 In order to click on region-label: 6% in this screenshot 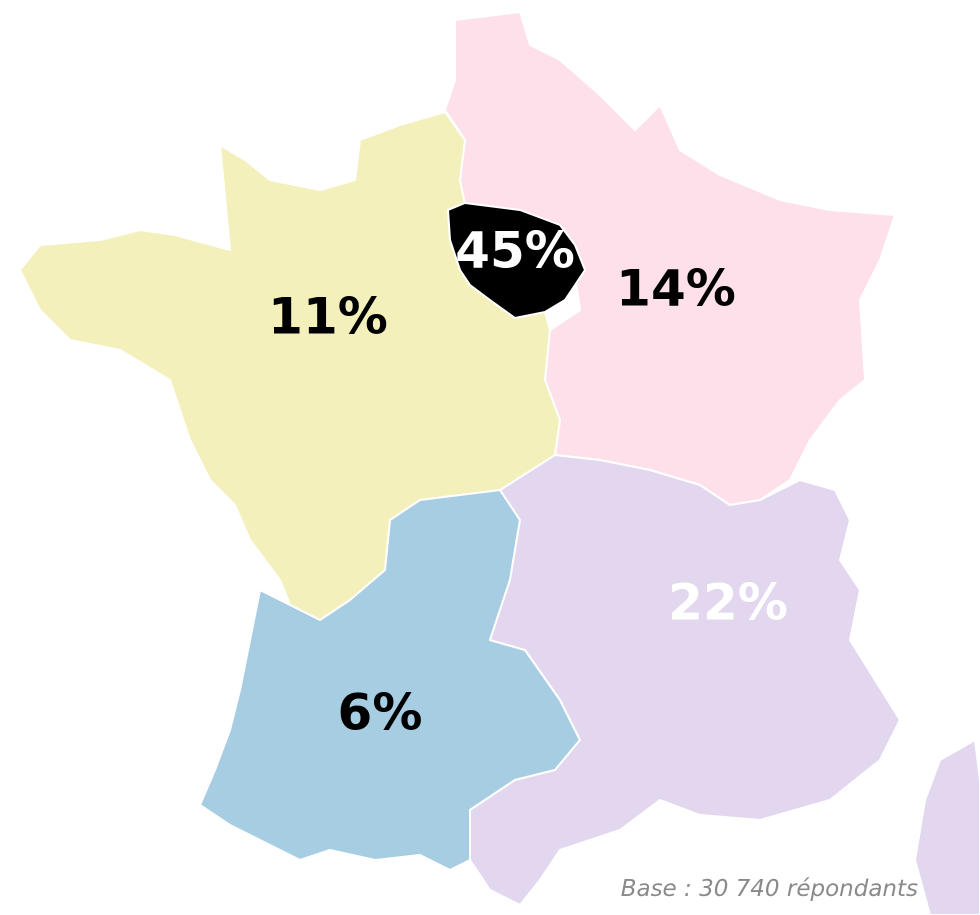, I will do `click(380, 713)`.